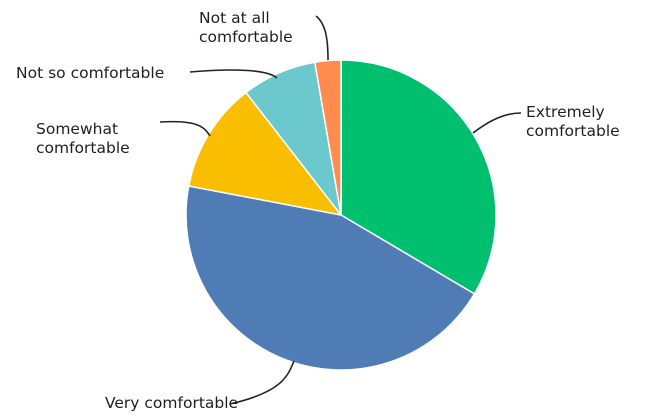 The height and width of the screenshot is (418, 645). I want to click on leader-extremely-comfortable, so click(497, 123).